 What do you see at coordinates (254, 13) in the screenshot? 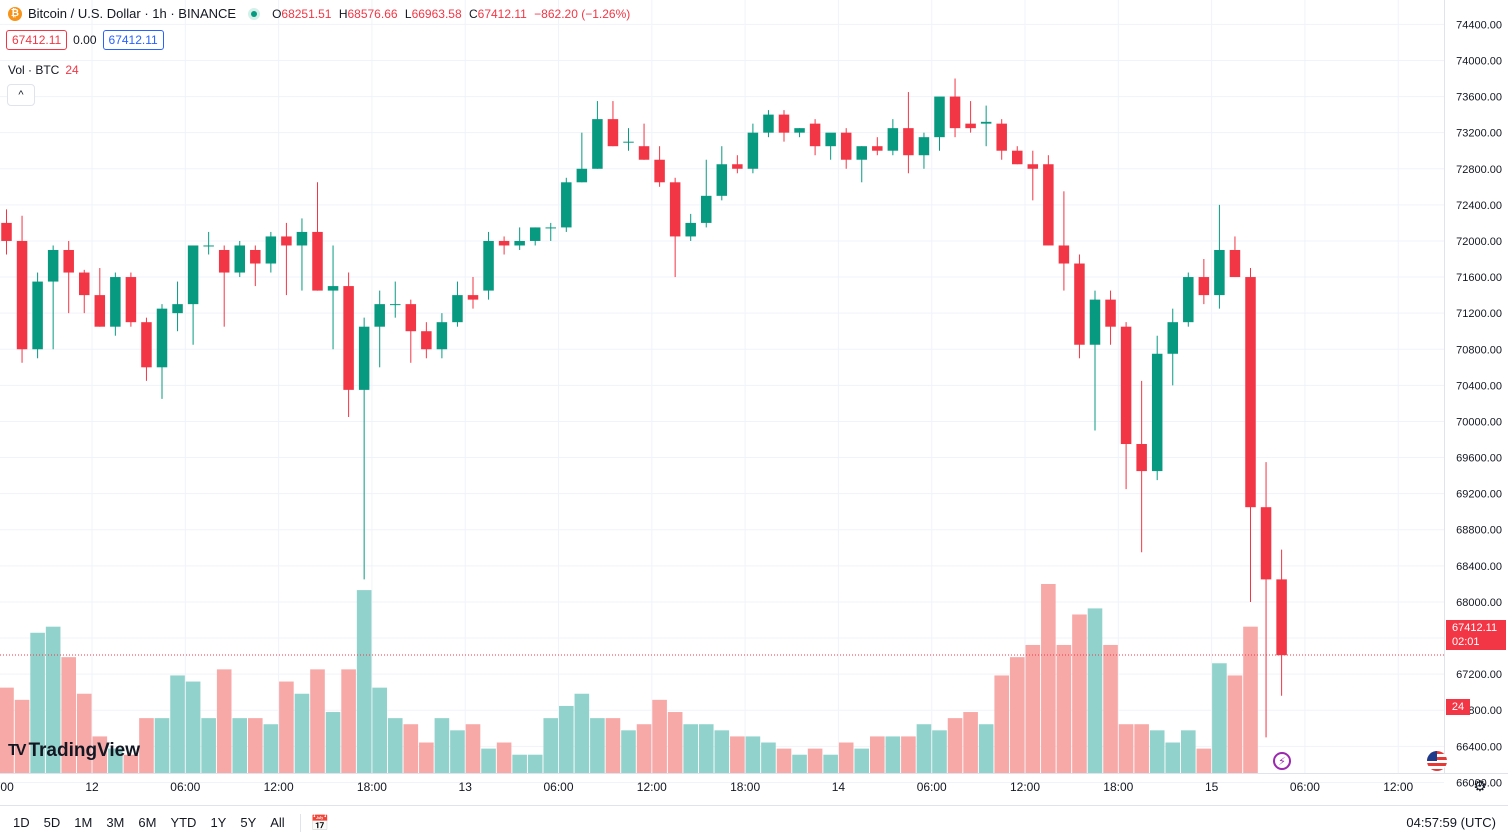
I see `live-dot-icon` at bounding box center [254, 13].